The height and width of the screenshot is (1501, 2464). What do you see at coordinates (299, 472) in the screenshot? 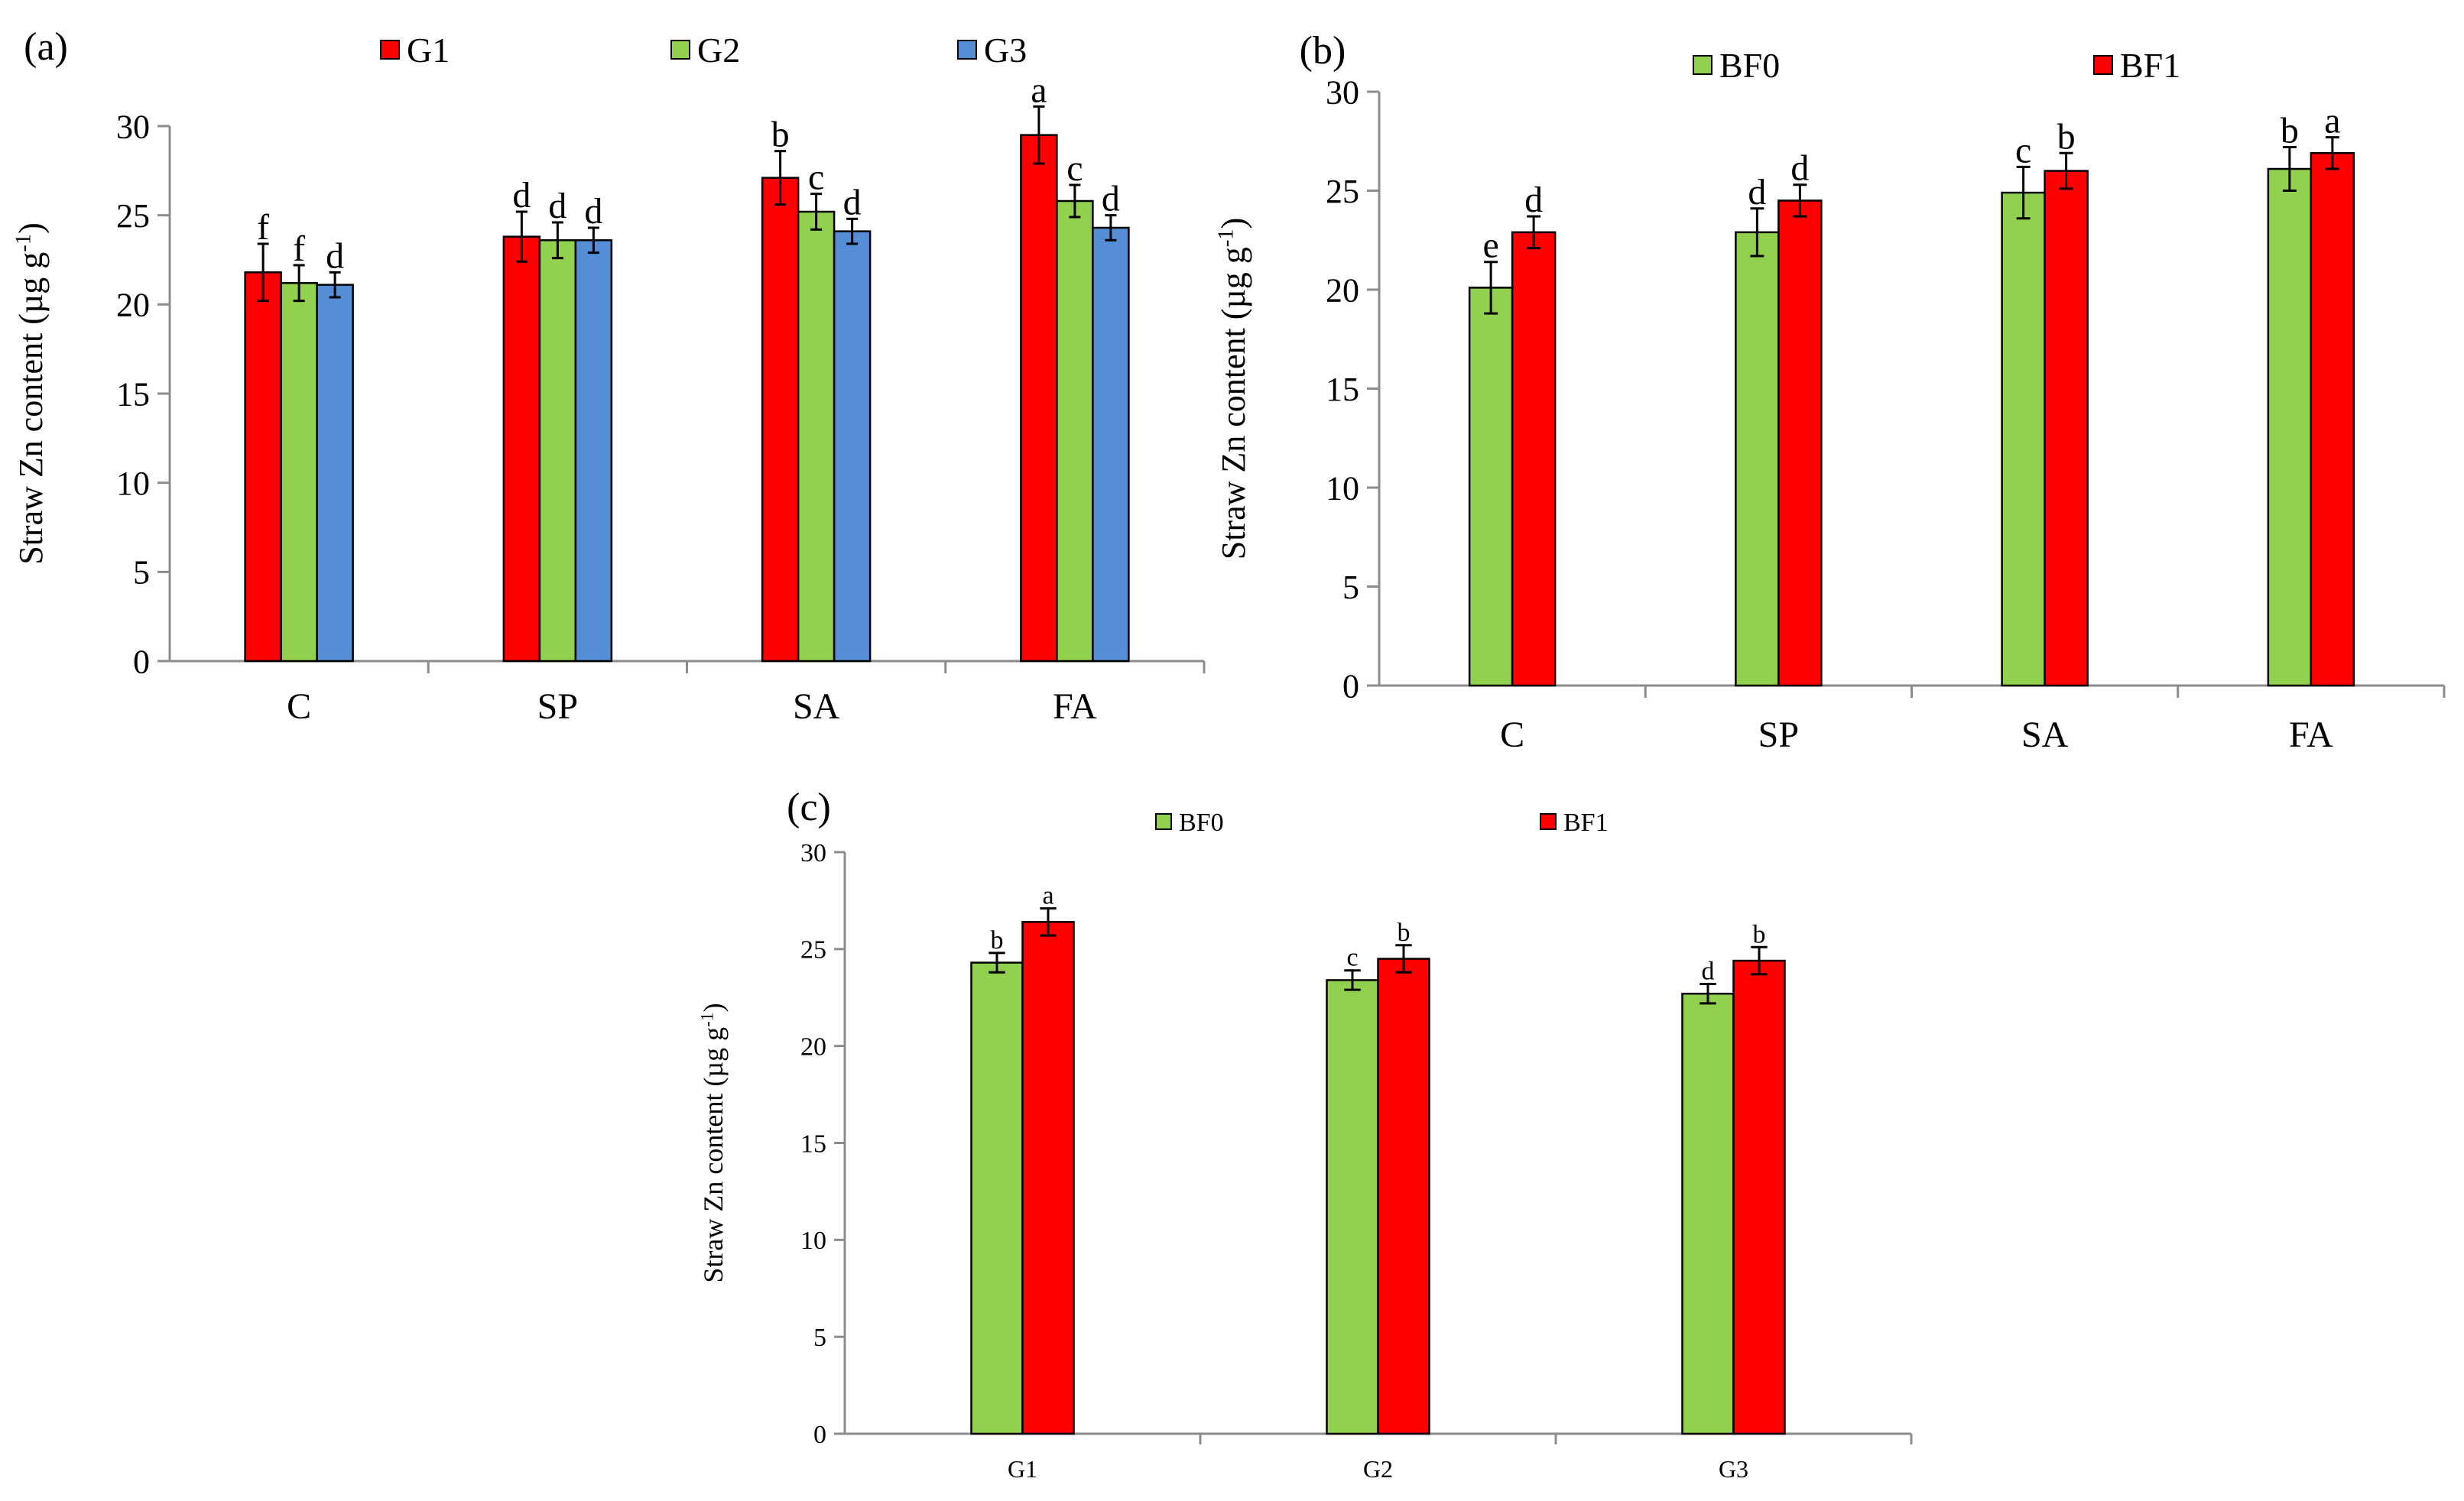
I see `bar-g2-c` at bounding box center [299, 472].